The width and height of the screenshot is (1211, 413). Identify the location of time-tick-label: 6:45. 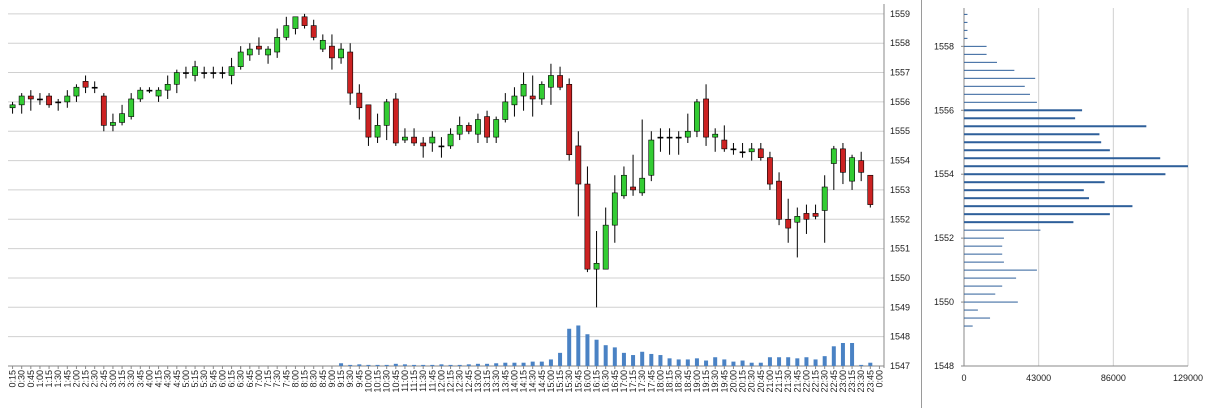
(250, 379).